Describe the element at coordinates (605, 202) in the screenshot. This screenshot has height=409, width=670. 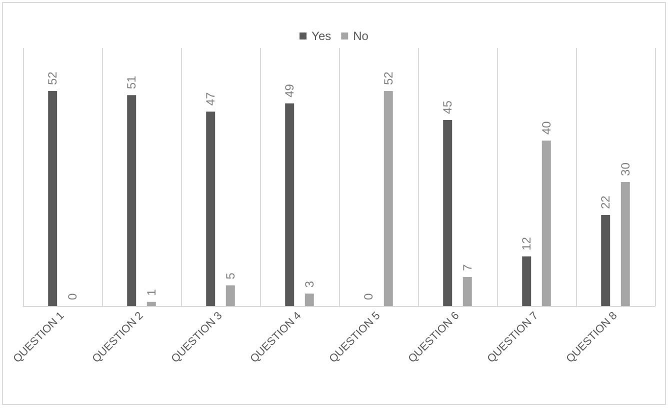
I see `data-label: 22` at that location.